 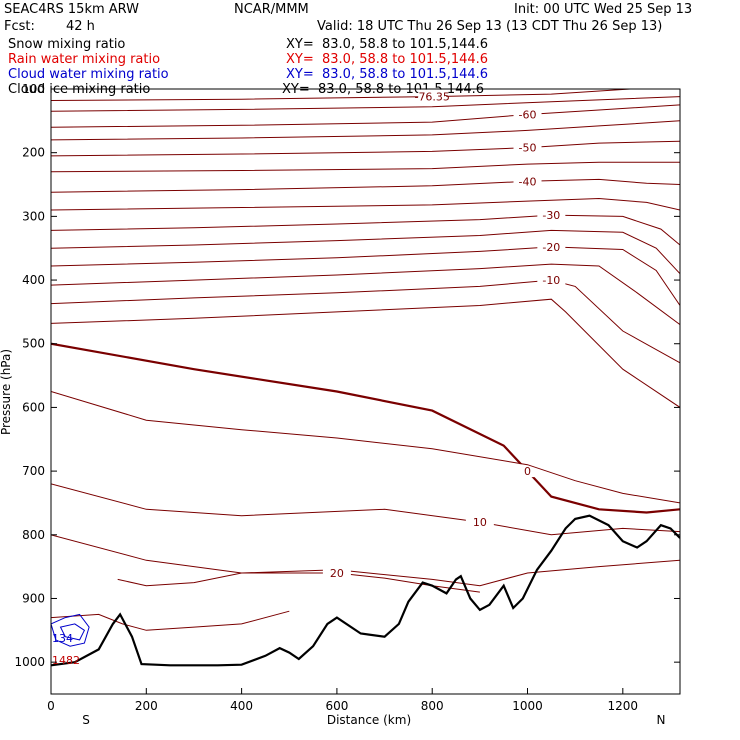 I want to click on y-tick-label: 300, so click(x=33, y=216).